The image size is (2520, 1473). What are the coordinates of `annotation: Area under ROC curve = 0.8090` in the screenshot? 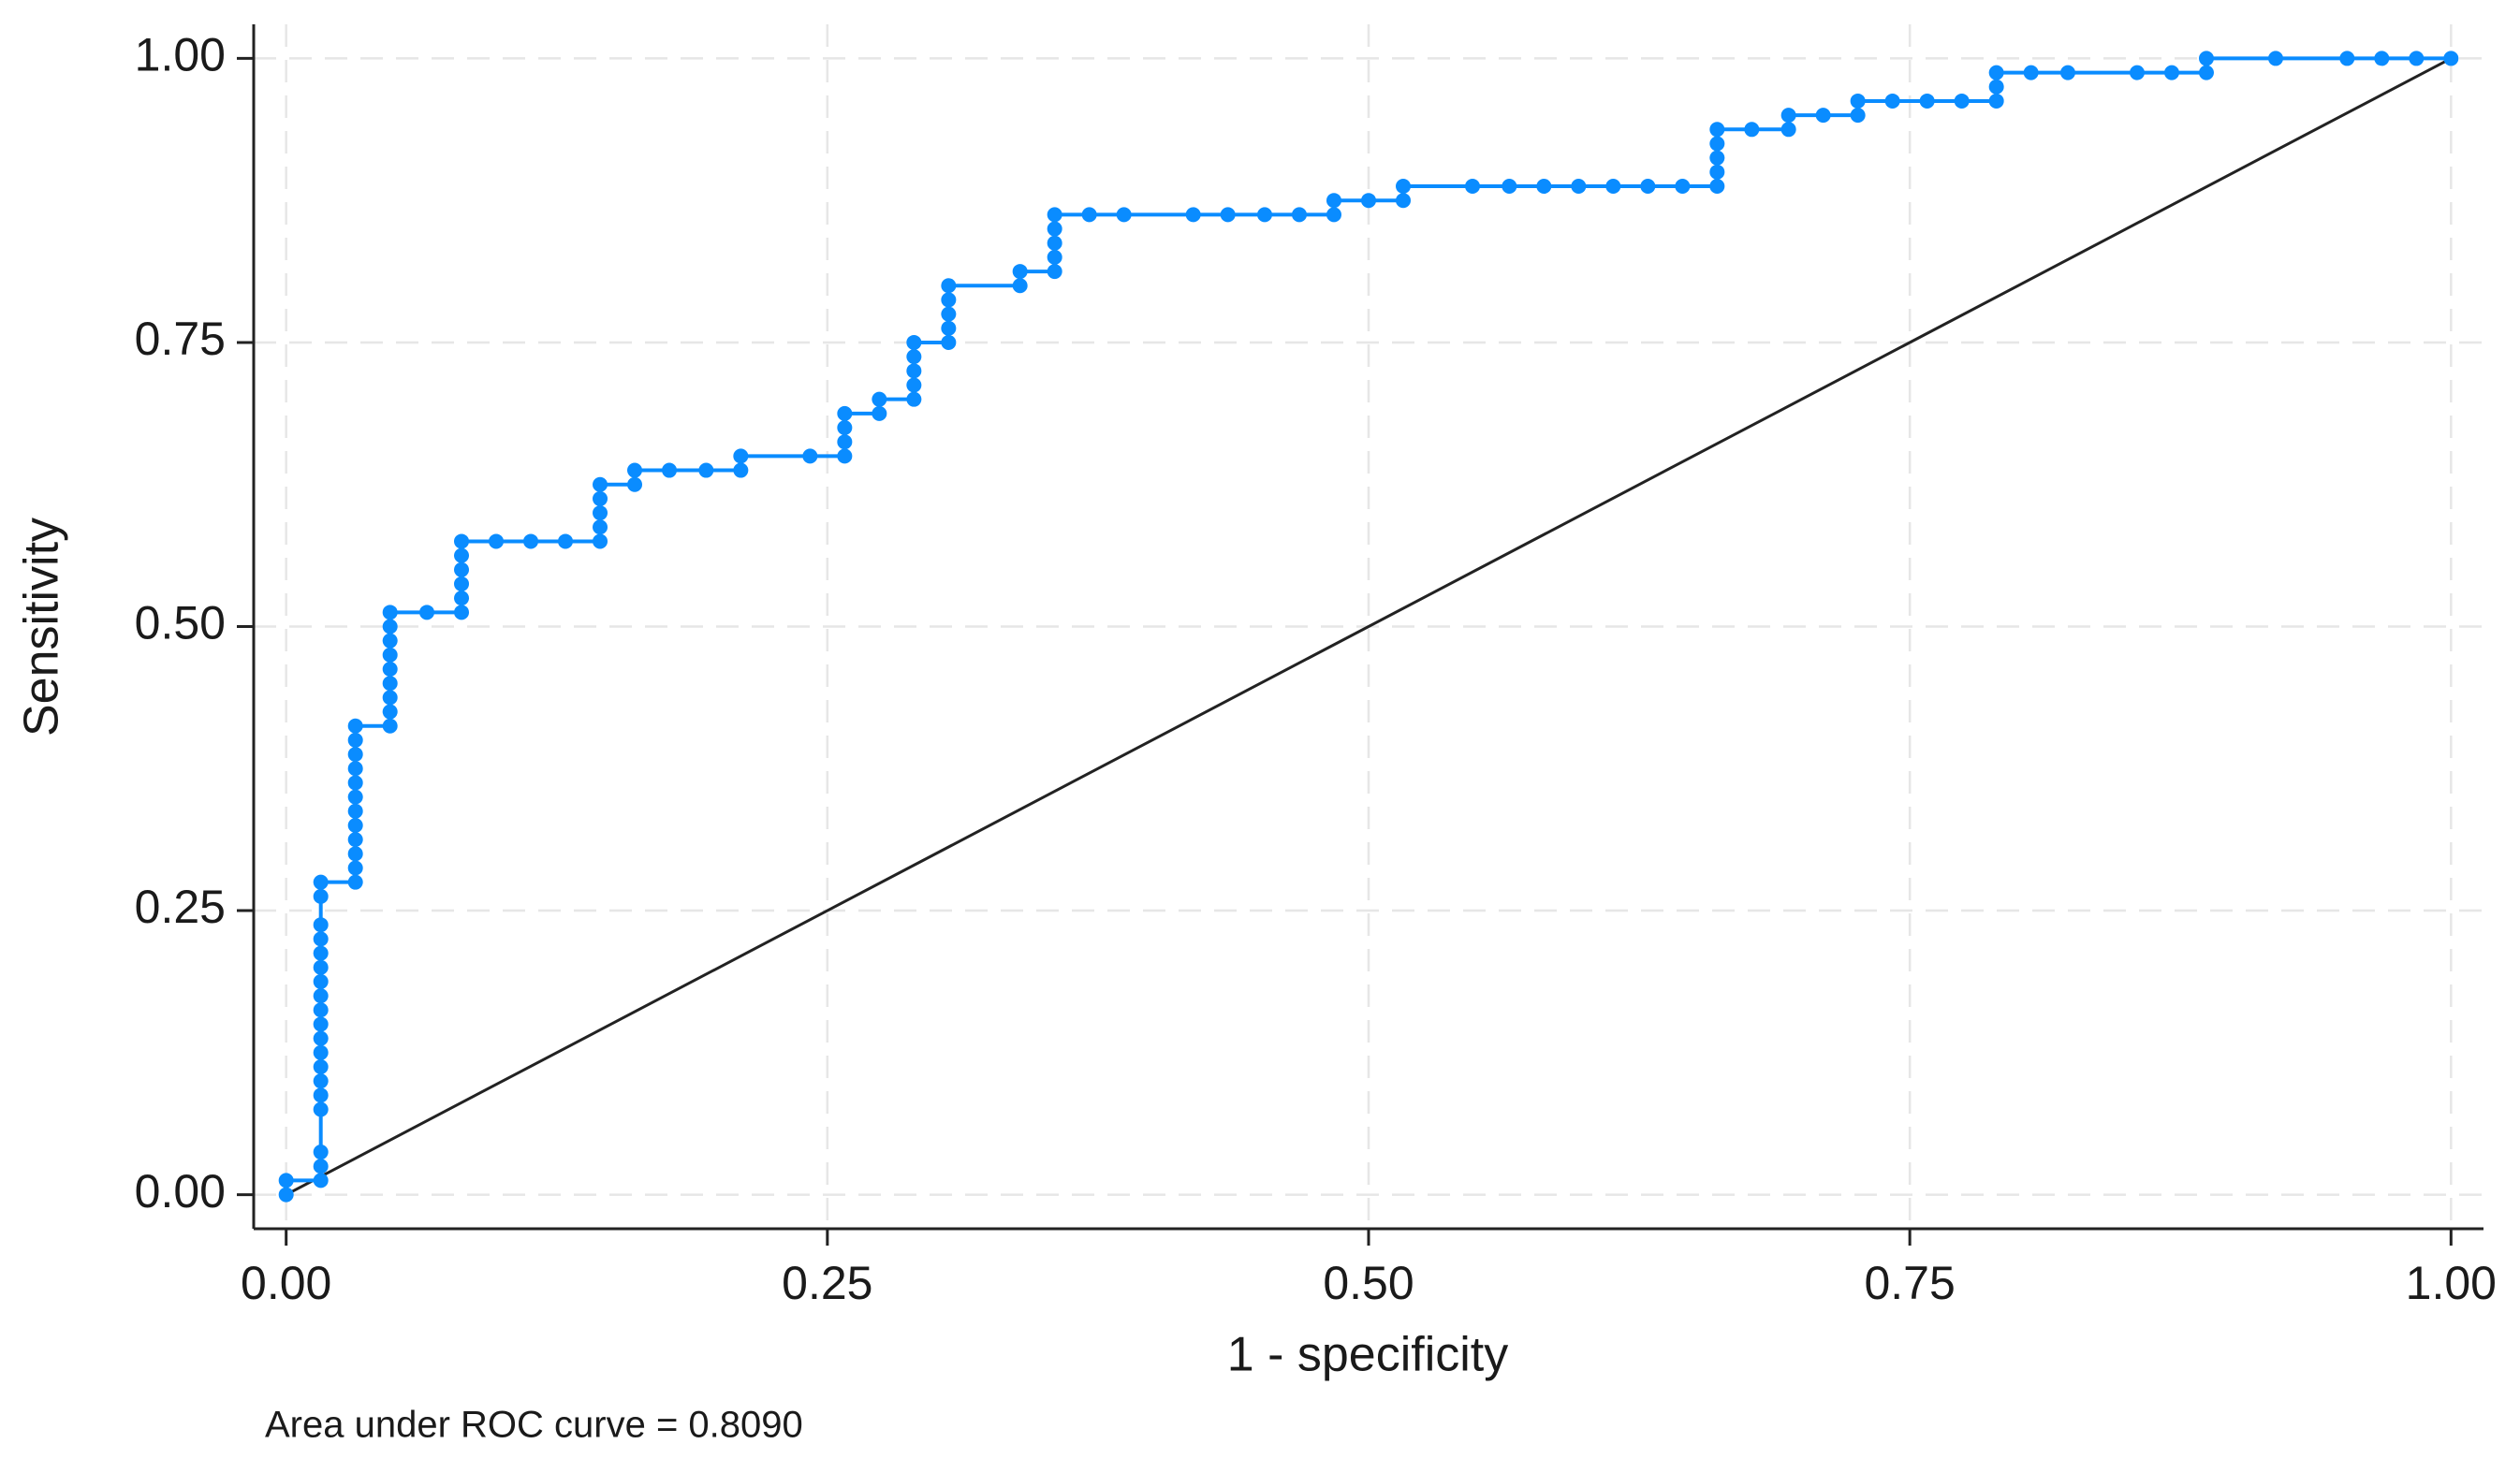 It's located at (534, 1425).